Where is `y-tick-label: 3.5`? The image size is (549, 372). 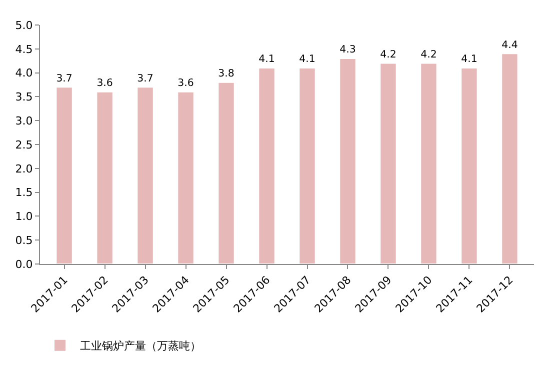 y-tick-label: 3.5 is located at coordinates (24, 97).